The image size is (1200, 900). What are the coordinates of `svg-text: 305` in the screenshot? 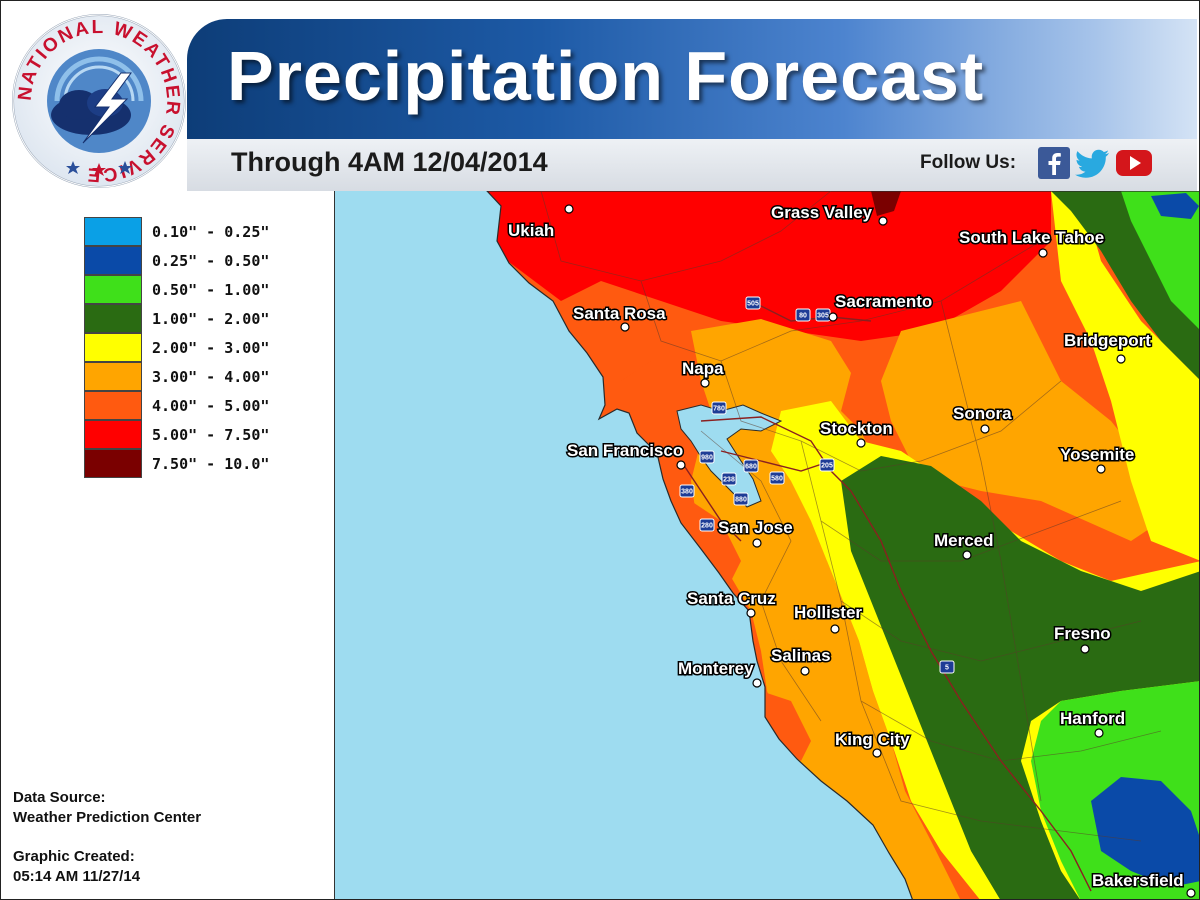 It's located at (823, 316).